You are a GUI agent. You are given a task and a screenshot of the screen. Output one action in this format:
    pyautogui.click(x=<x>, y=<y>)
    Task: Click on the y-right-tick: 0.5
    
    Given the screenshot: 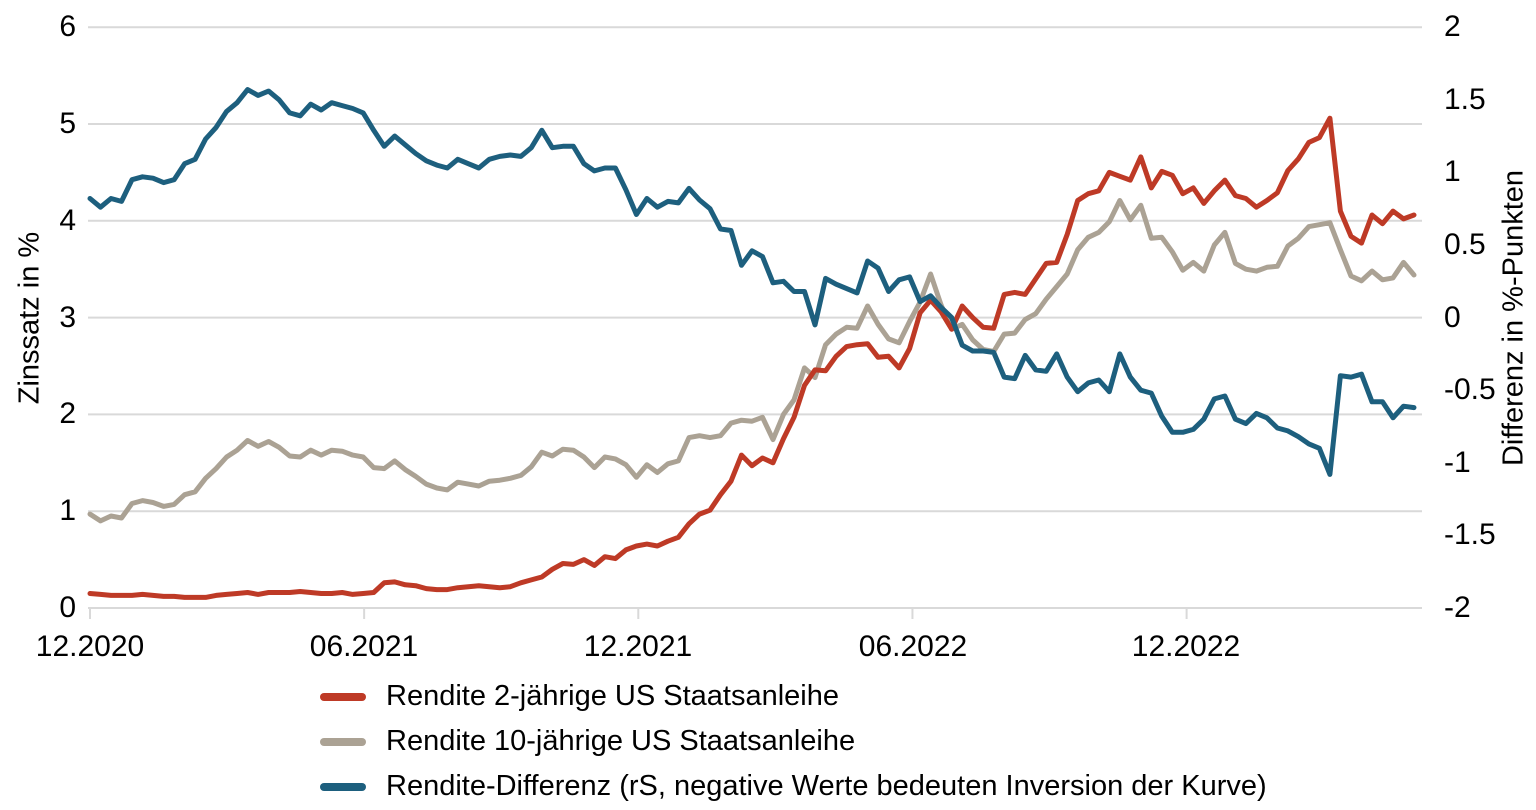 What is the action you would take?
    pyautogui.click(x=1465, y=244)
    